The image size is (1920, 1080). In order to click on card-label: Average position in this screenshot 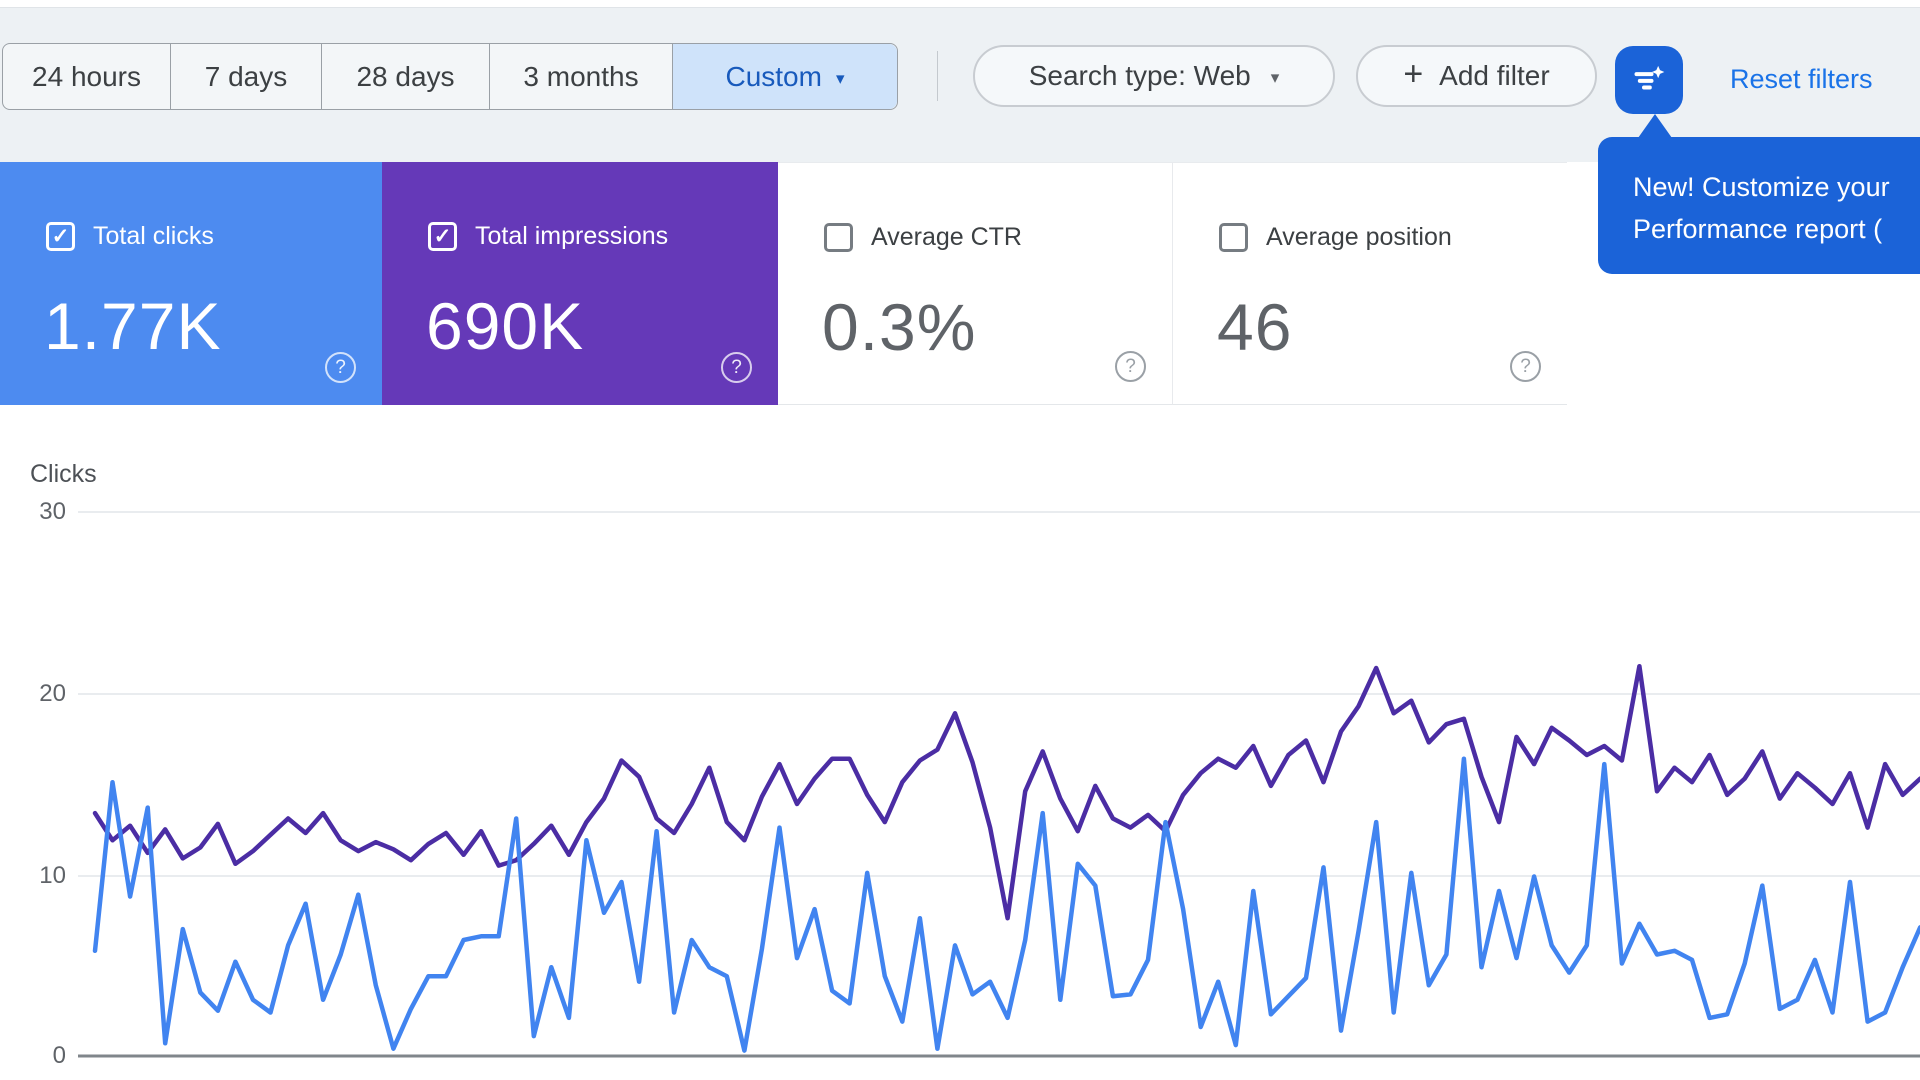, I will do `click(1359, 237)`.